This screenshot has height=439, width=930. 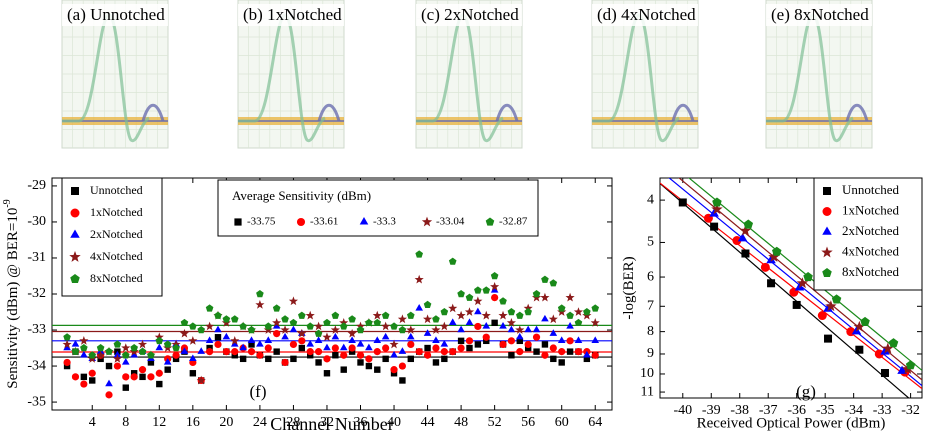 What do you see at coordinates (819, 15) in the screenshot?
I see `eye-label-bg` at bounding box center [819, 15].